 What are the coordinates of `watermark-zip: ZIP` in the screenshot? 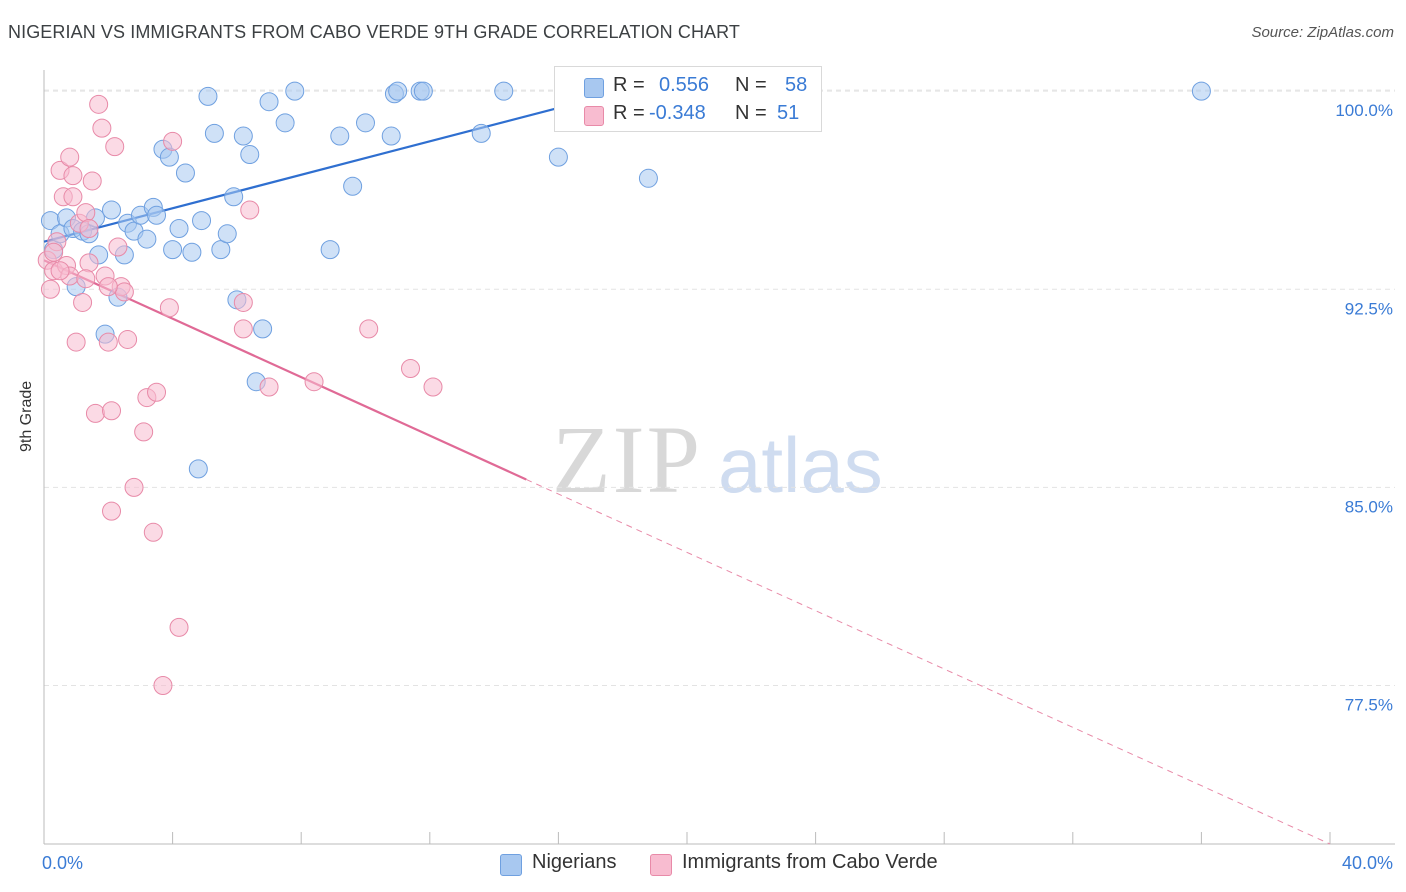 It's located at (627, 459).